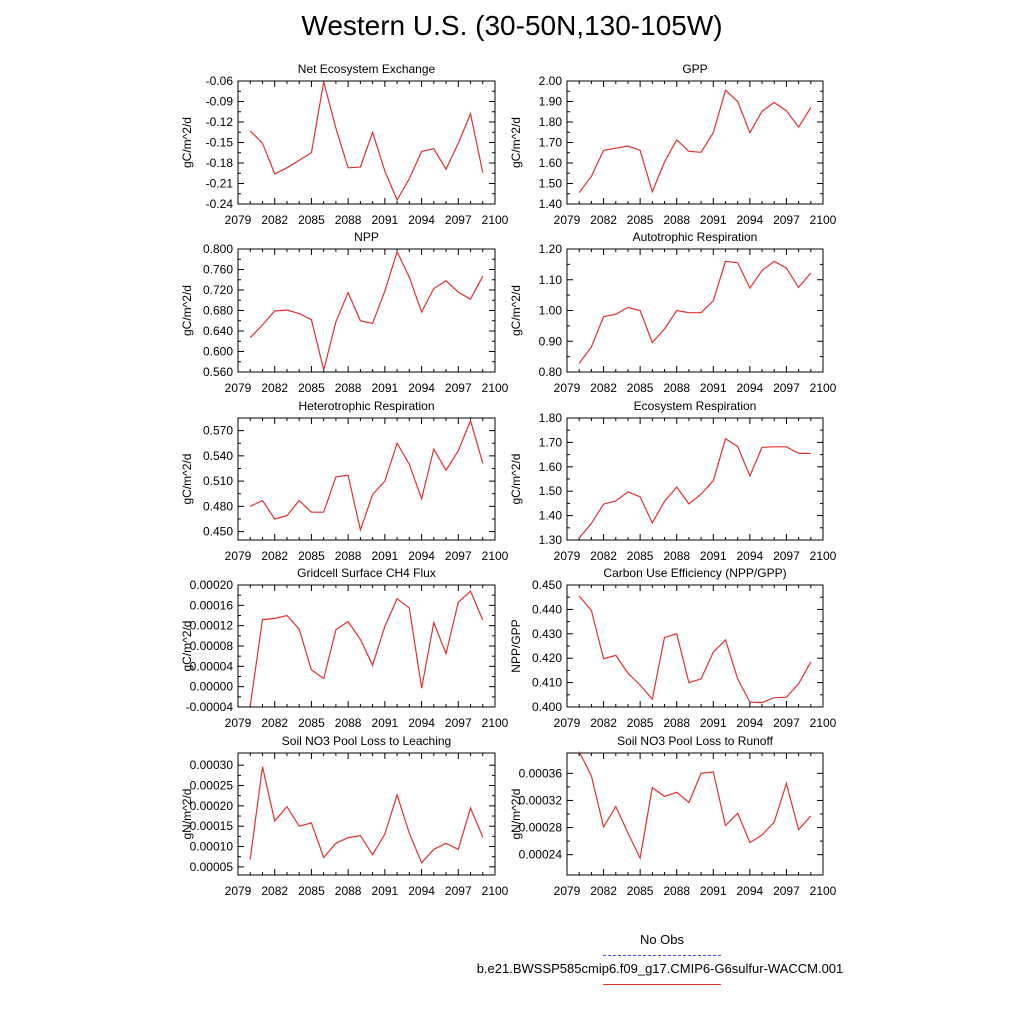 The image size is (1024, 1024). Describe the element at coordinates (458, 891) in the screenshot. I see `panel-9-xtick-label: 2097` at that location.